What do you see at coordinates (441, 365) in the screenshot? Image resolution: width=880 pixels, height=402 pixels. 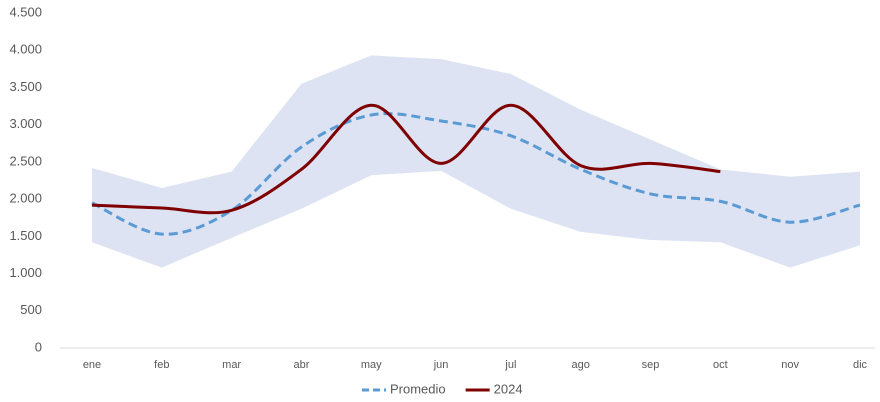 I see `x-tick-label: jun` at bounding box center [441, 365].